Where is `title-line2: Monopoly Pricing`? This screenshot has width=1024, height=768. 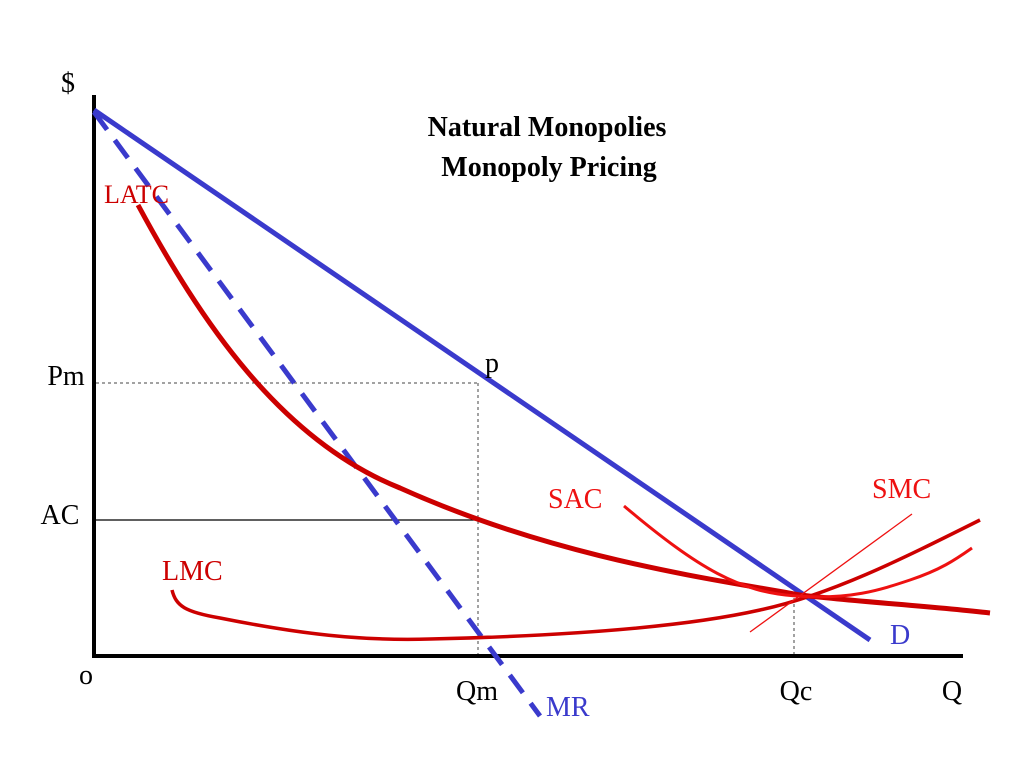 title-line2: Monopoly Pricing is located at coordinates (548, 167).